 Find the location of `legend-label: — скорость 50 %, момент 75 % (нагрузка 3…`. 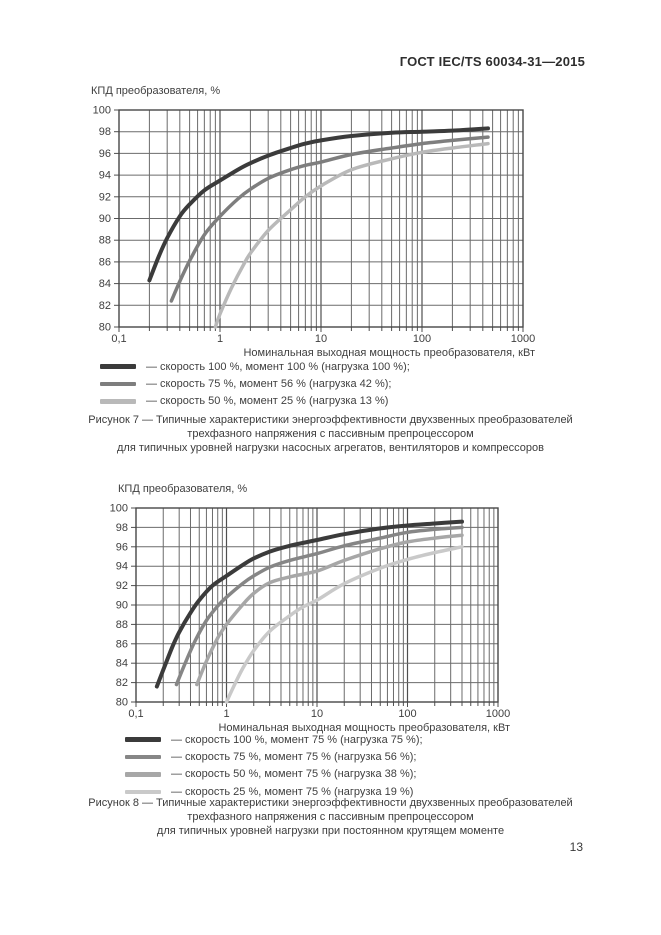

legend-label: — скорость 50 %, момент 75 % (нагрузка 3… is located at coordinates (294, 774).